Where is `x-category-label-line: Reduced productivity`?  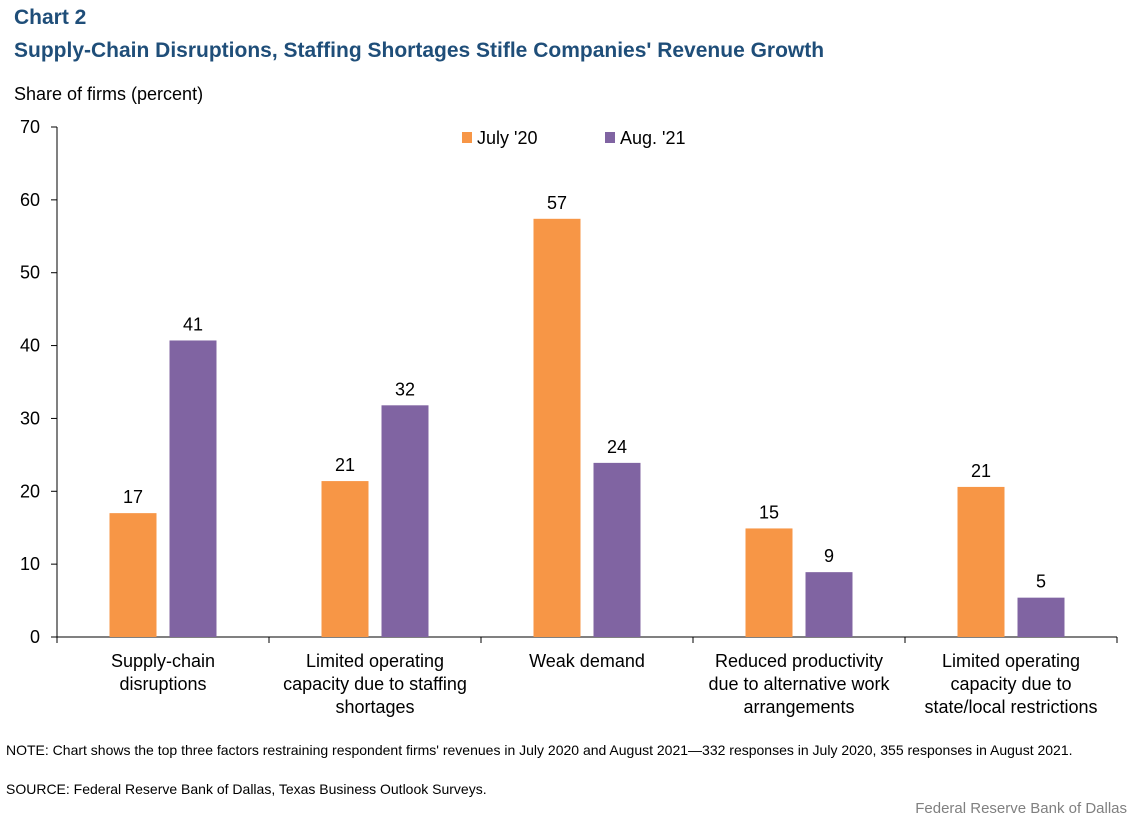 x-category-label-line: Reduced productivity is located at coordinates (799, 661).